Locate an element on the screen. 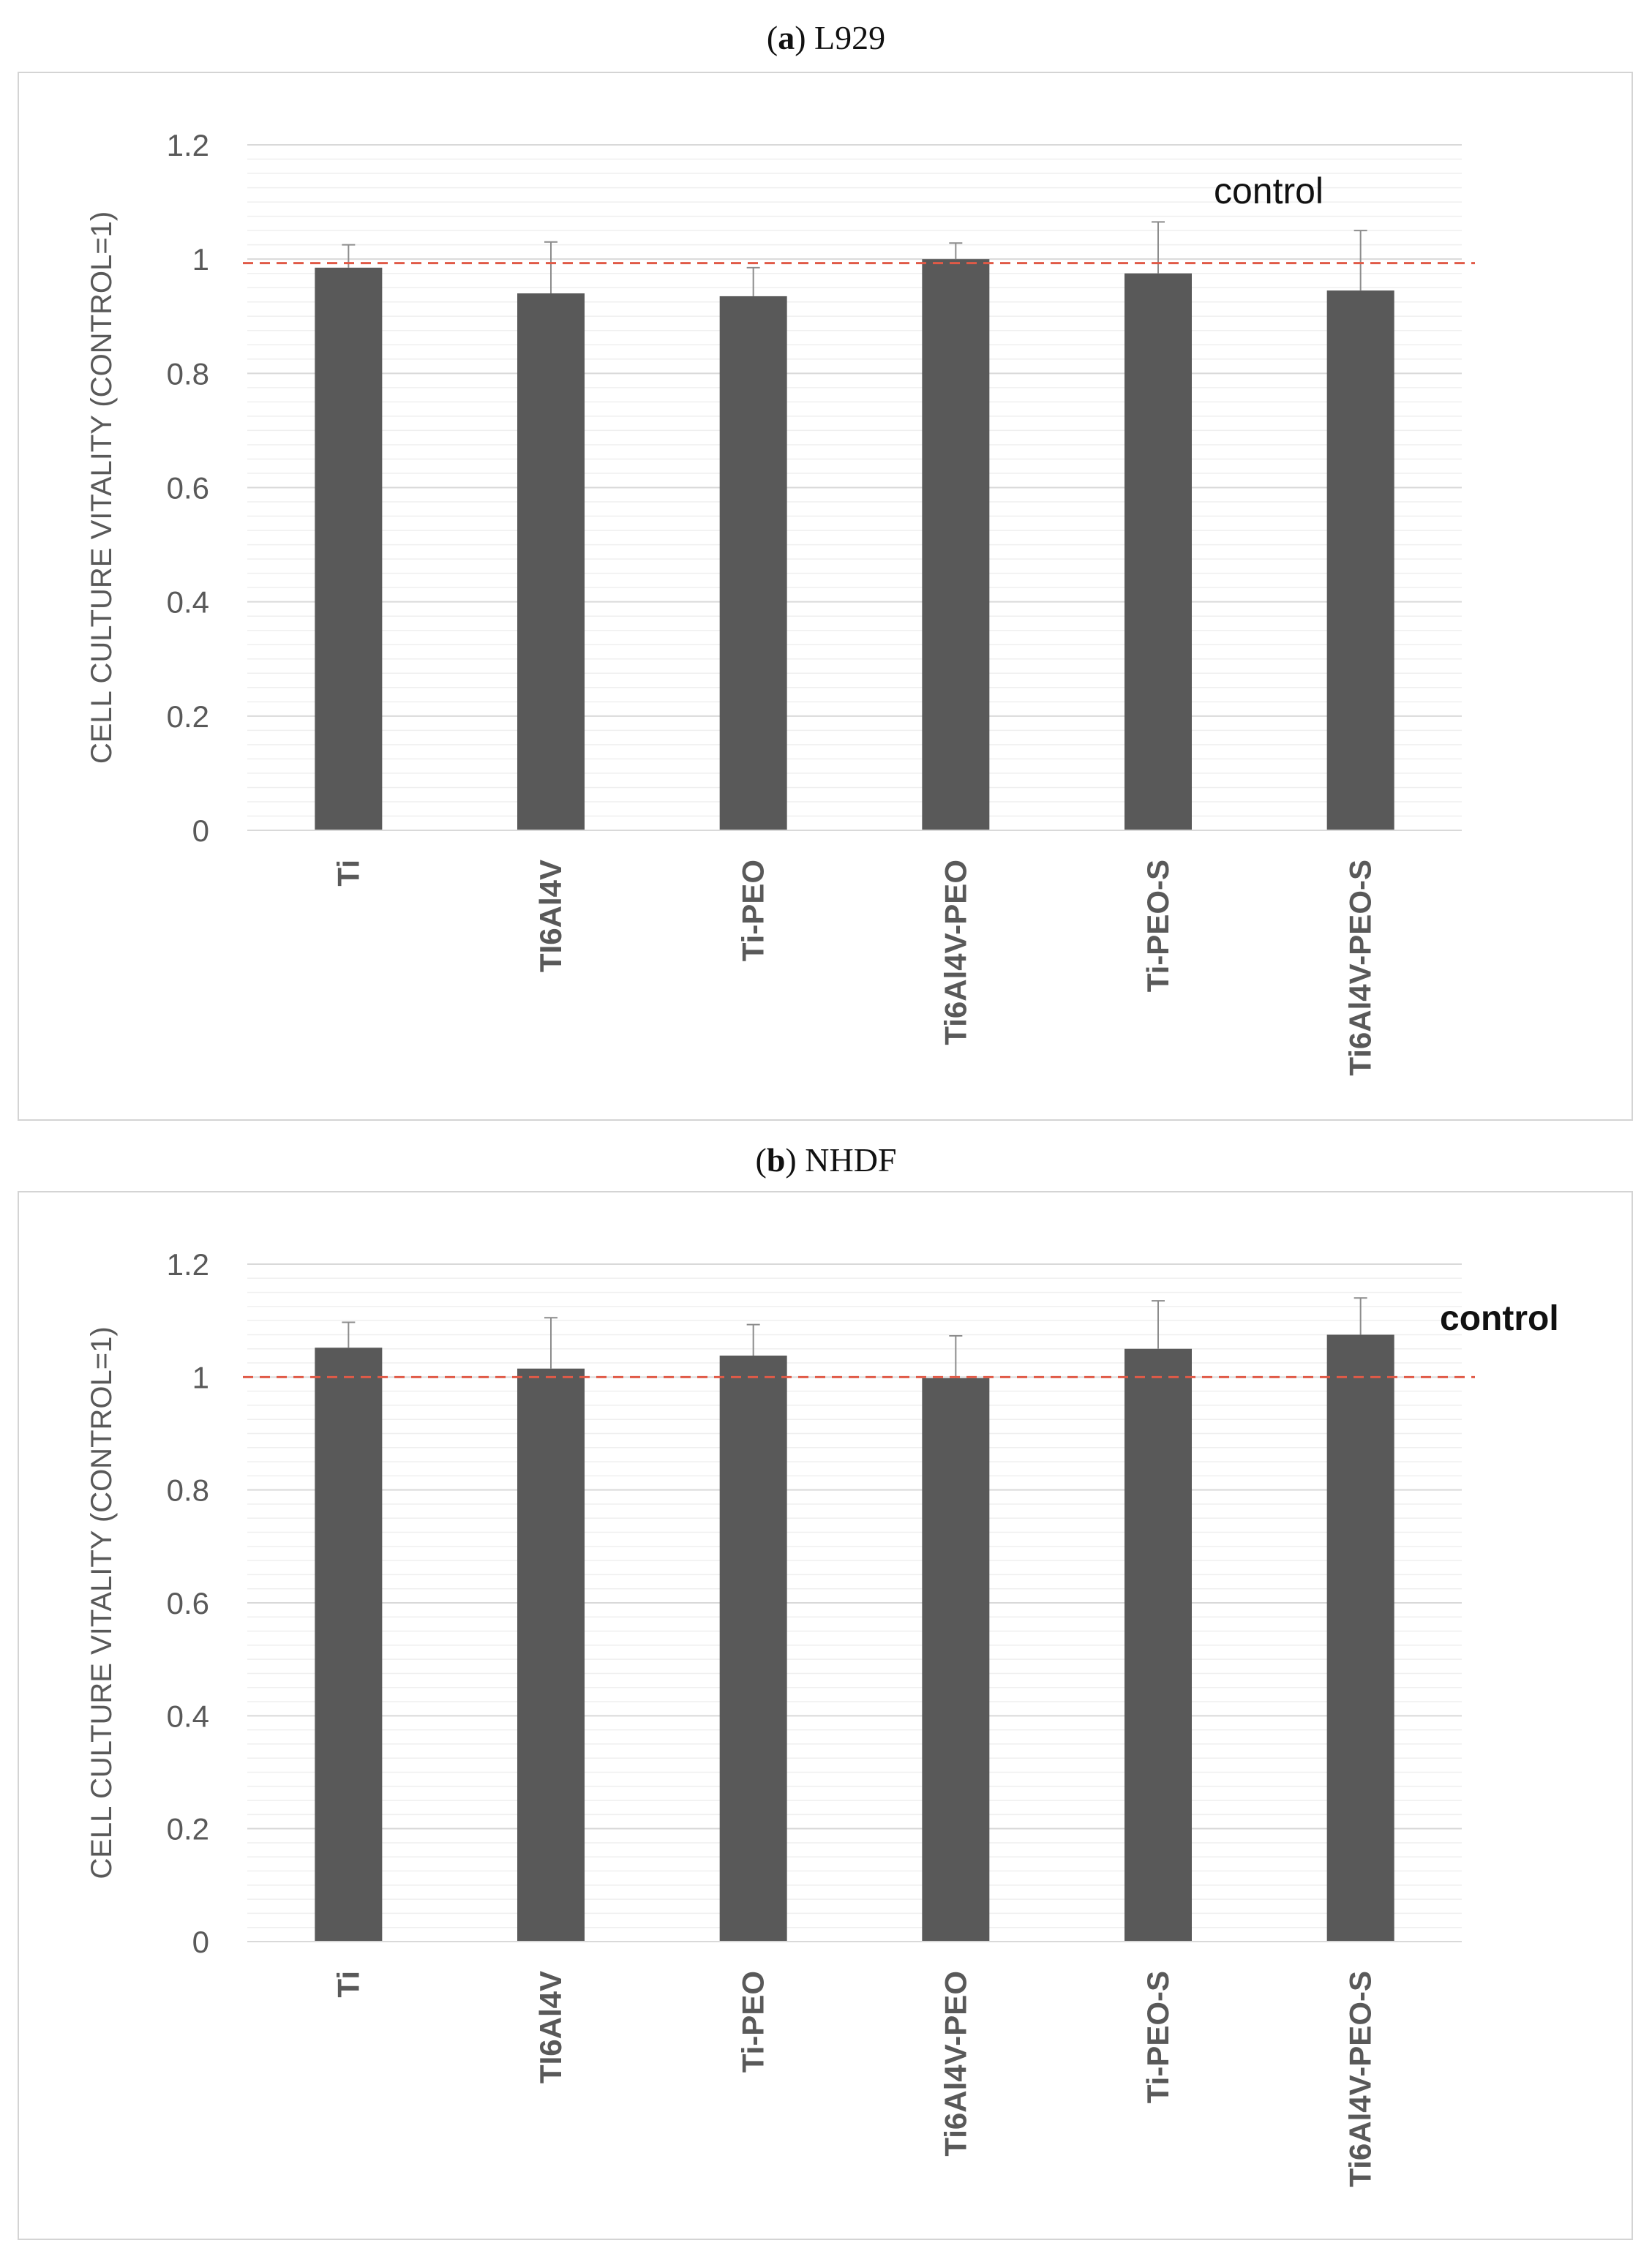 Image resolution: width=1652 pixels, height=2262 pixels. panel-a-title: (a) L929 is located at coordinates (826, 37).